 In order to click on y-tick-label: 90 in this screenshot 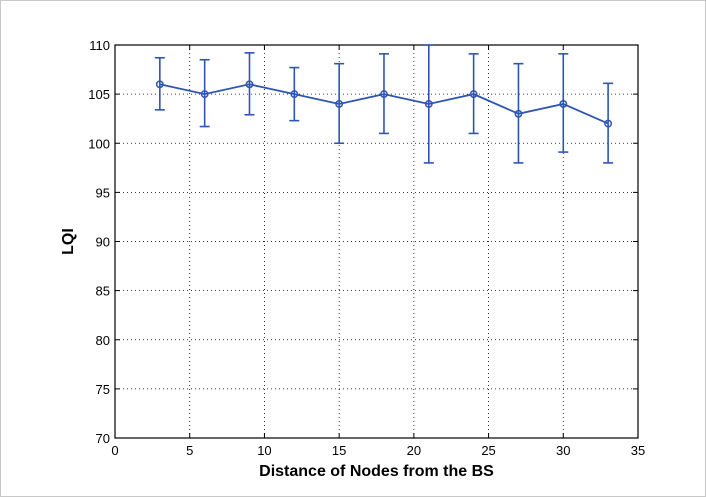, I will do `click(103, 242)`.